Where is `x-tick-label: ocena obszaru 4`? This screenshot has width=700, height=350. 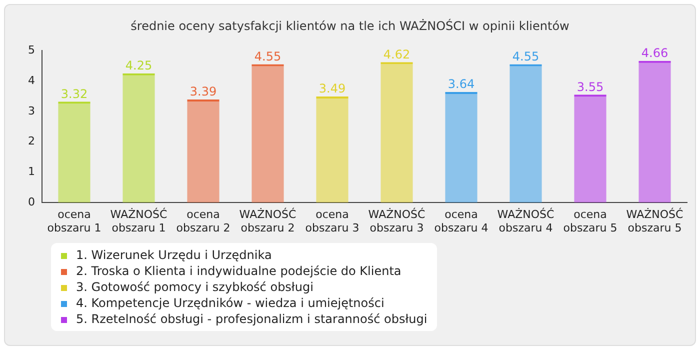 x-tick-label: ocena obszaru 4 is located at coordinates (461, 221).